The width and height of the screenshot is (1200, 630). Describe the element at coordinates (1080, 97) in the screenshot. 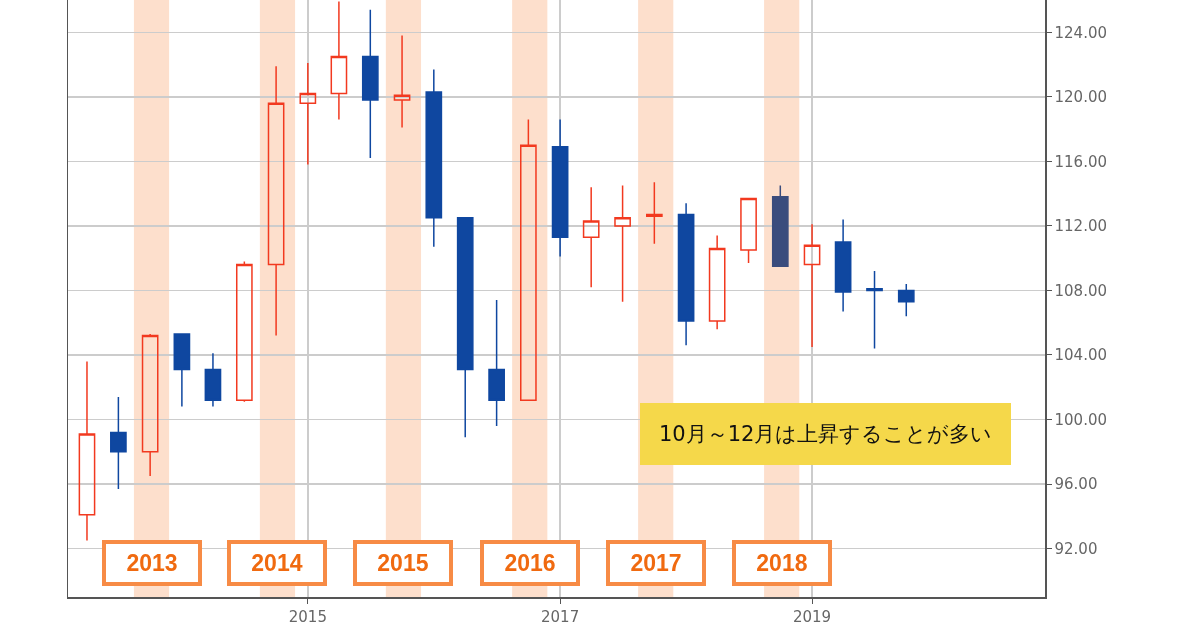

I see `y-tick-label: 120.00` at that location.